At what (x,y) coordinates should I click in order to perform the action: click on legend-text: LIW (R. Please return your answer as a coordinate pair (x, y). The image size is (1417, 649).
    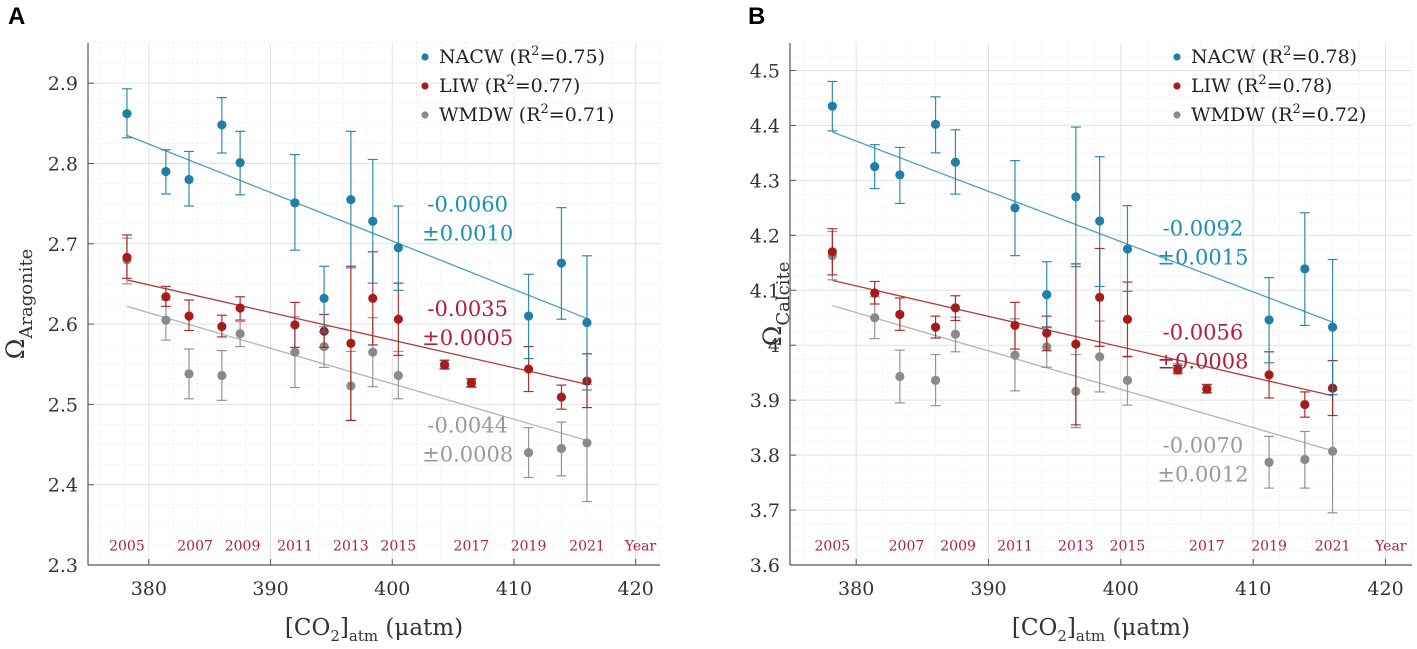
    Looking at the image, I should click on (1225, 86).